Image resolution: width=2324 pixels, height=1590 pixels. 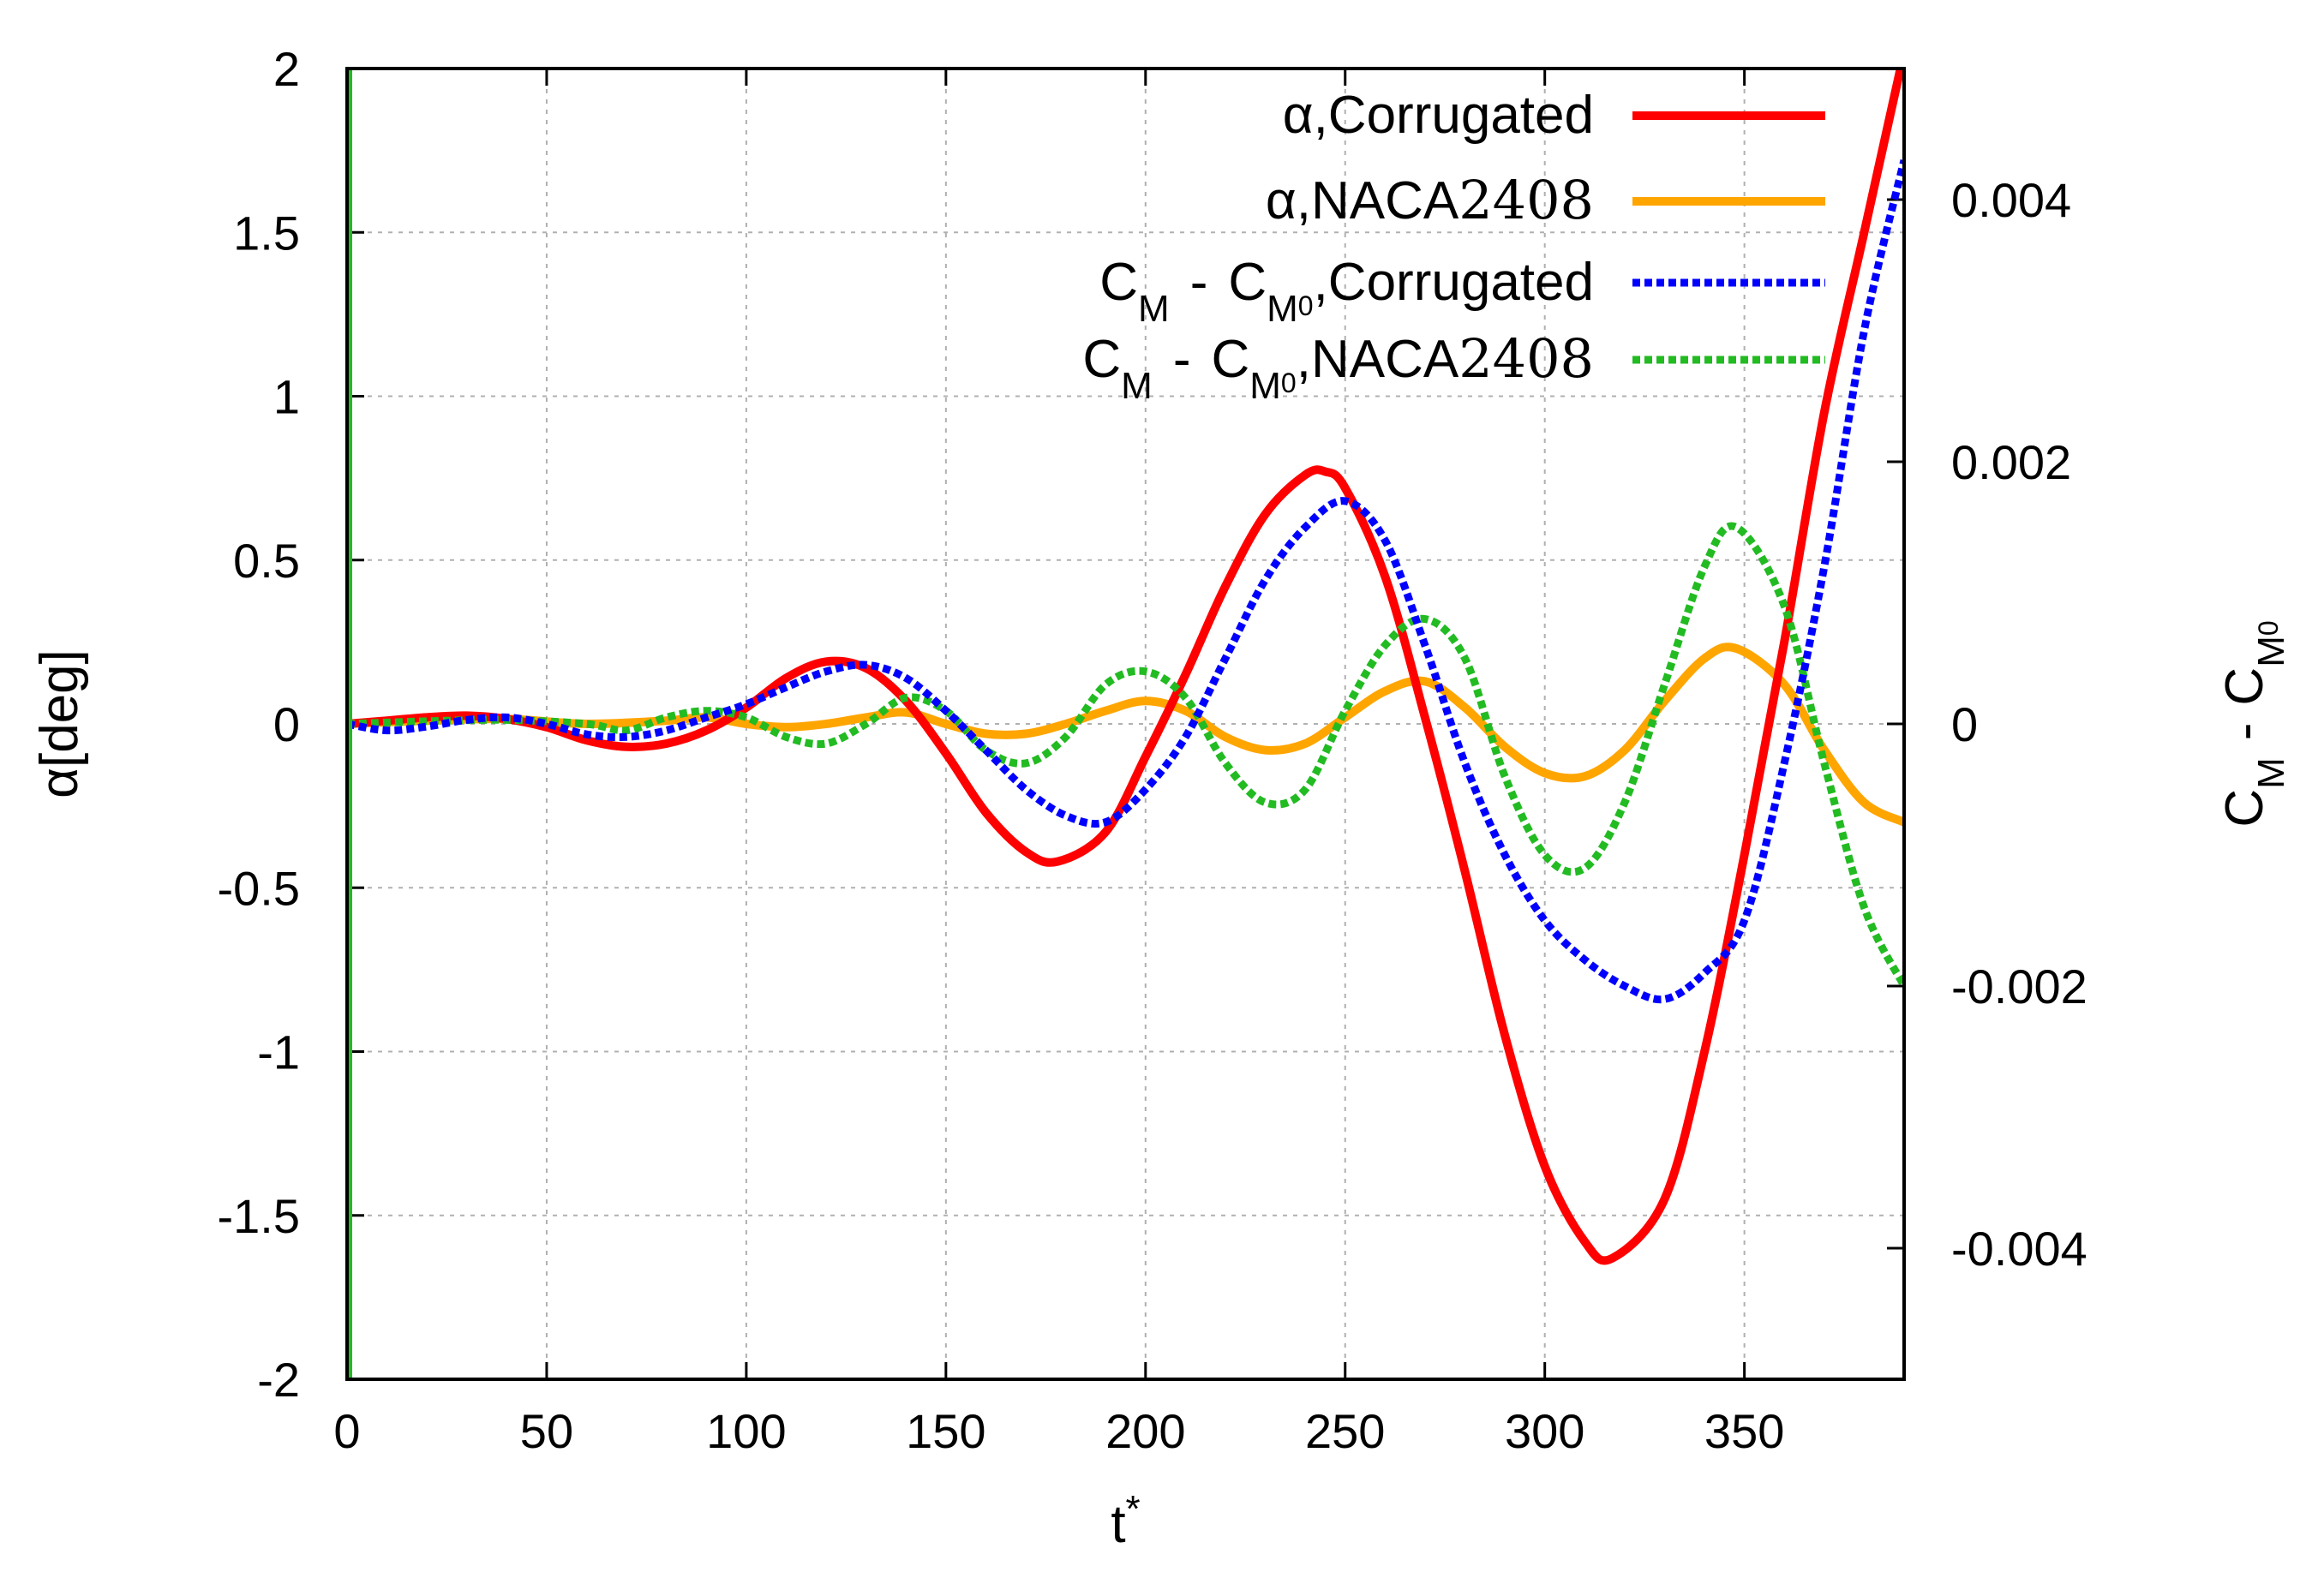 What do you see at coordinates (2019, 986) in the screenshot?
I see `y2-tick-label: -0.002` at bounding box center [2019, 986].